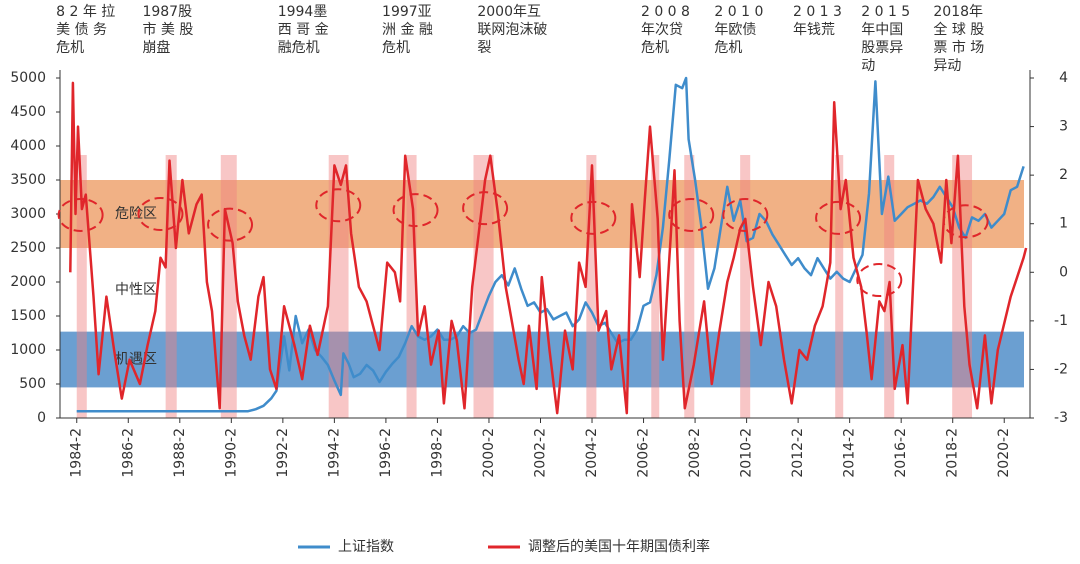 This screenshot has width=1080, height=564. Describe the element at coordinates (644, 453) in the screenshot. I see `x-tick-label: 2006-2` at that location.